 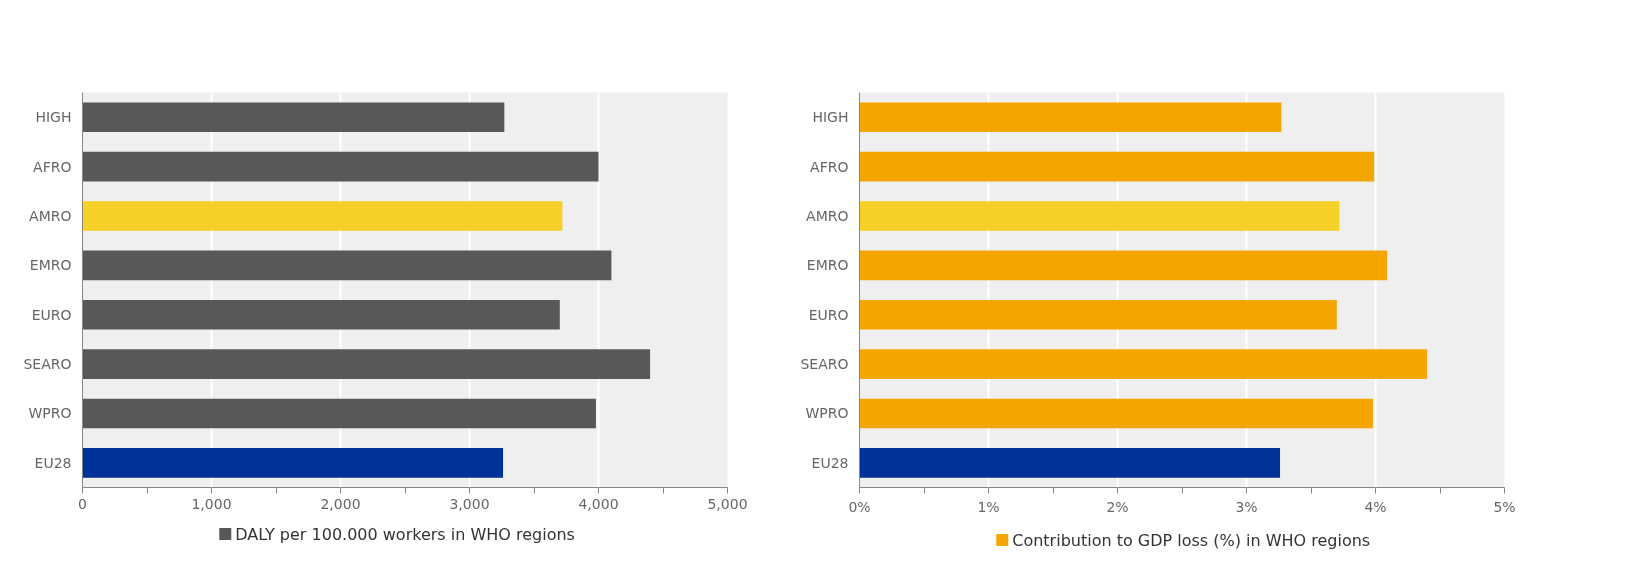 I want to click on legend-label: DALY per 100.000 workers in WHO regions, so click(x=405, y=534).